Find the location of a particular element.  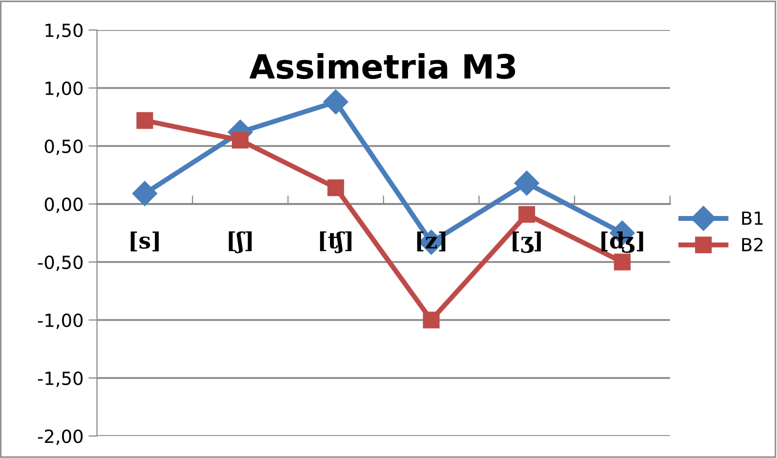

x-tick-label: [s] is located at coordinates (144, 242).